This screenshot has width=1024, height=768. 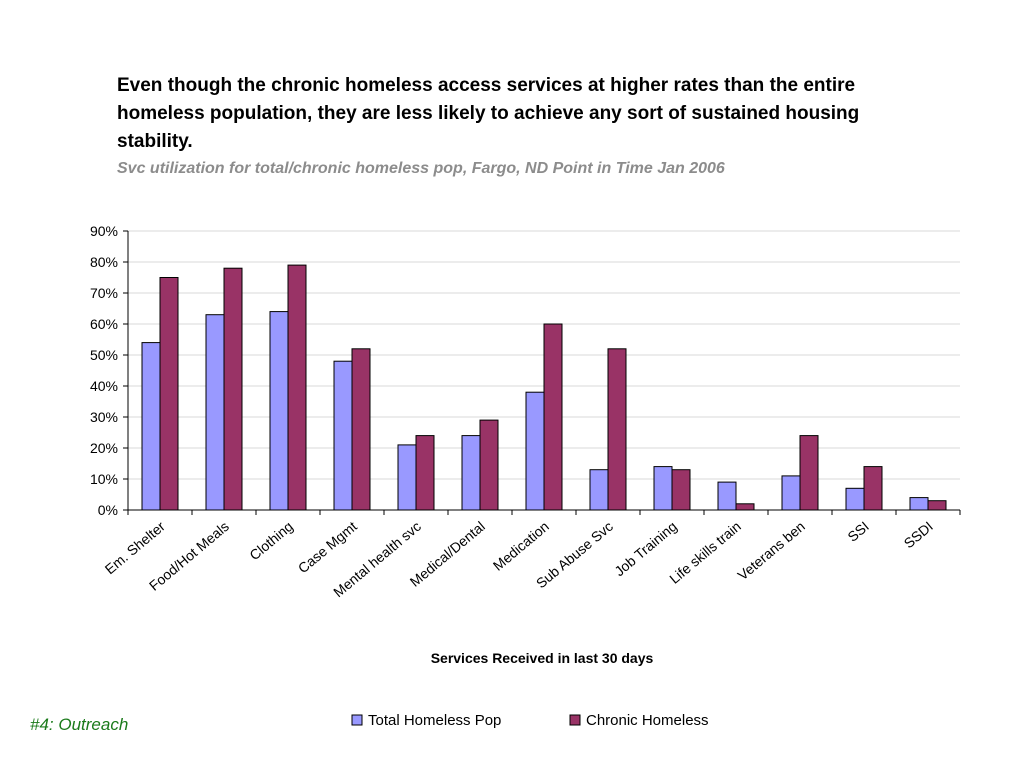 I want to click on legend-label: Total Homeless Pop, so click(x=434, y=720).